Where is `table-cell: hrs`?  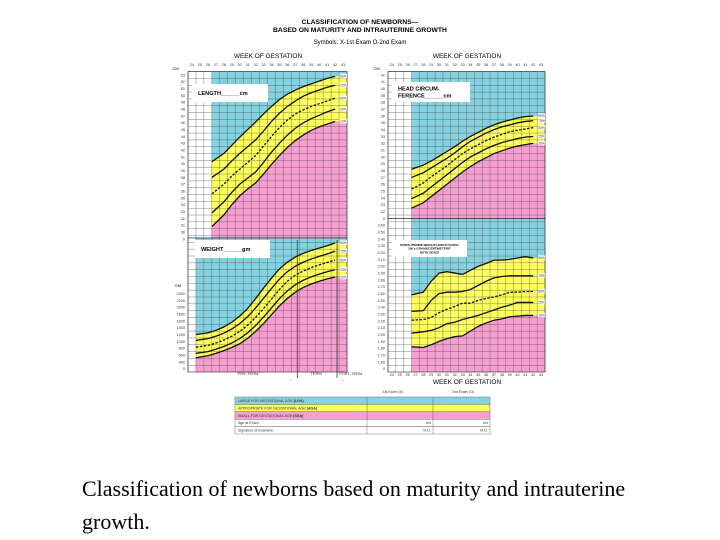 table-cell: hrs is located at coordinates (485, 423).